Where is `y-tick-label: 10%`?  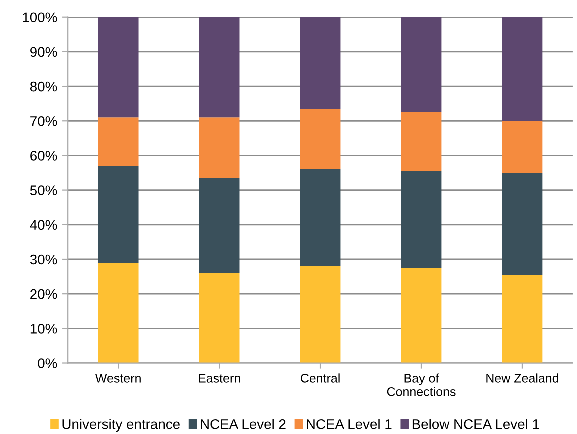 y-tick-label: 10% is located at coordinates (44, 329).